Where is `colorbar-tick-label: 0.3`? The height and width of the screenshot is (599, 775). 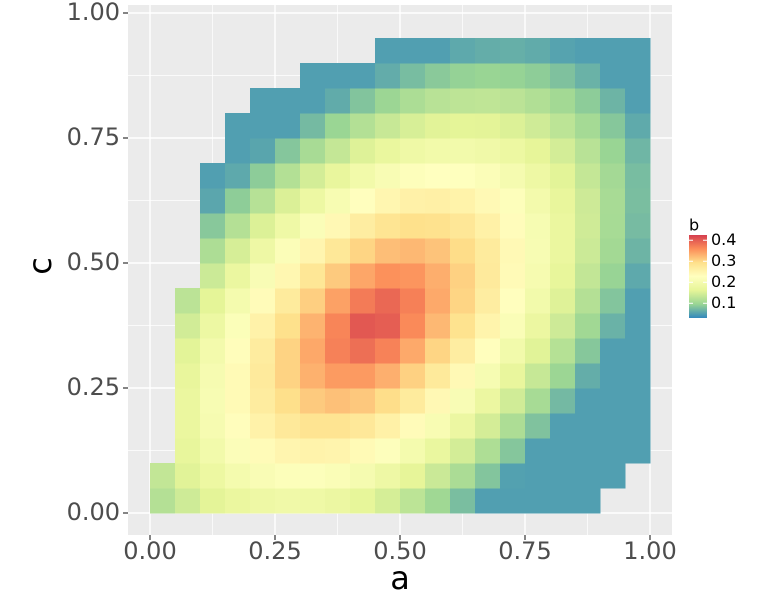
colorbar-tick-label: 0.3 is located at coordinates (723, 260).